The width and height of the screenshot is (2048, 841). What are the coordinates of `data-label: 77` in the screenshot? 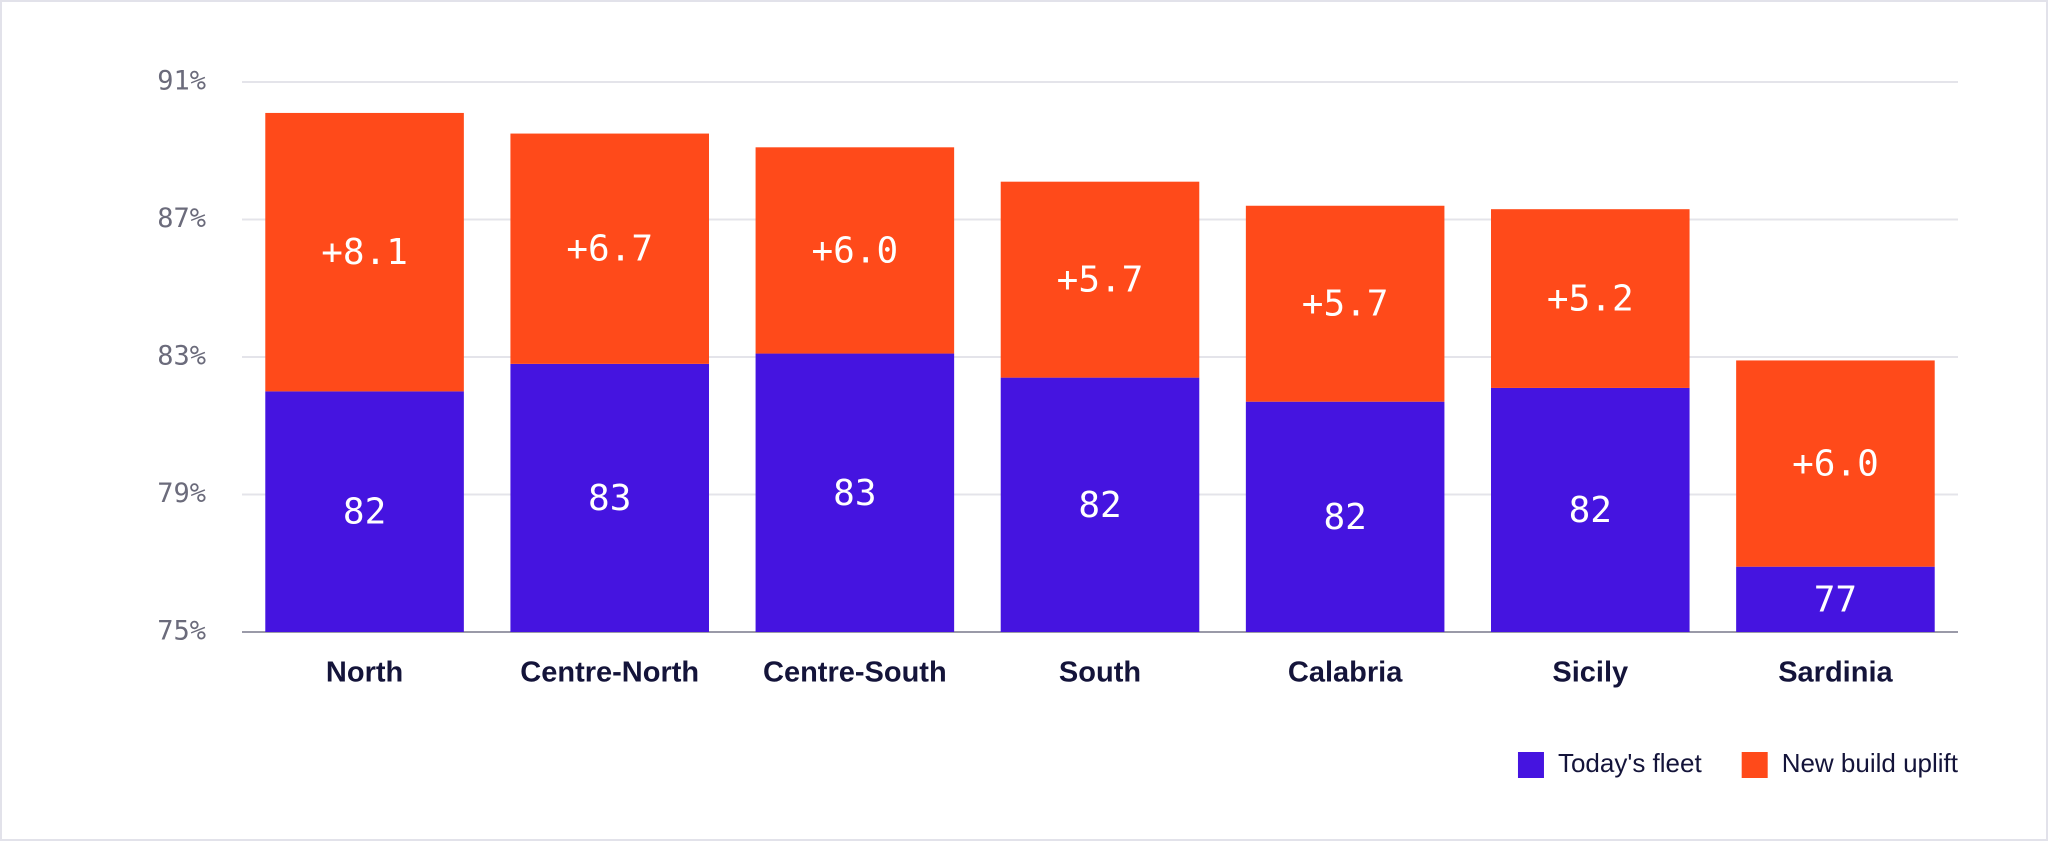 It's located at (1835, 599).